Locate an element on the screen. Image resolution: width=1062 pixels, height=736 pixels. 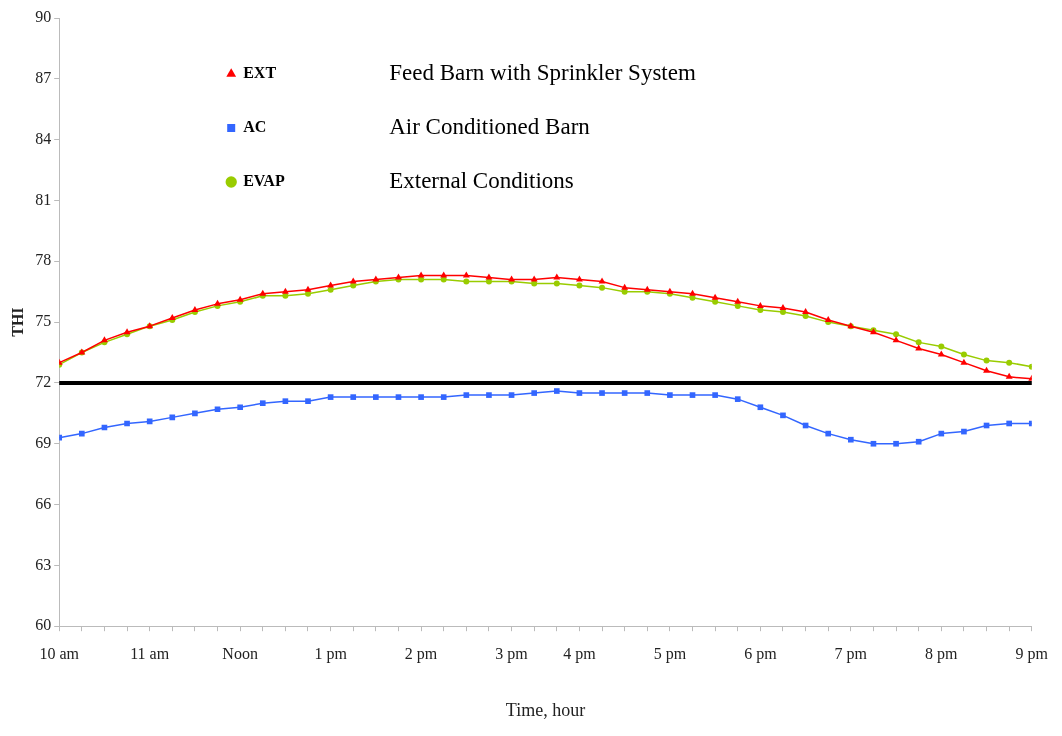
y-tick-label: 81 is located at coordinates (43, 199).